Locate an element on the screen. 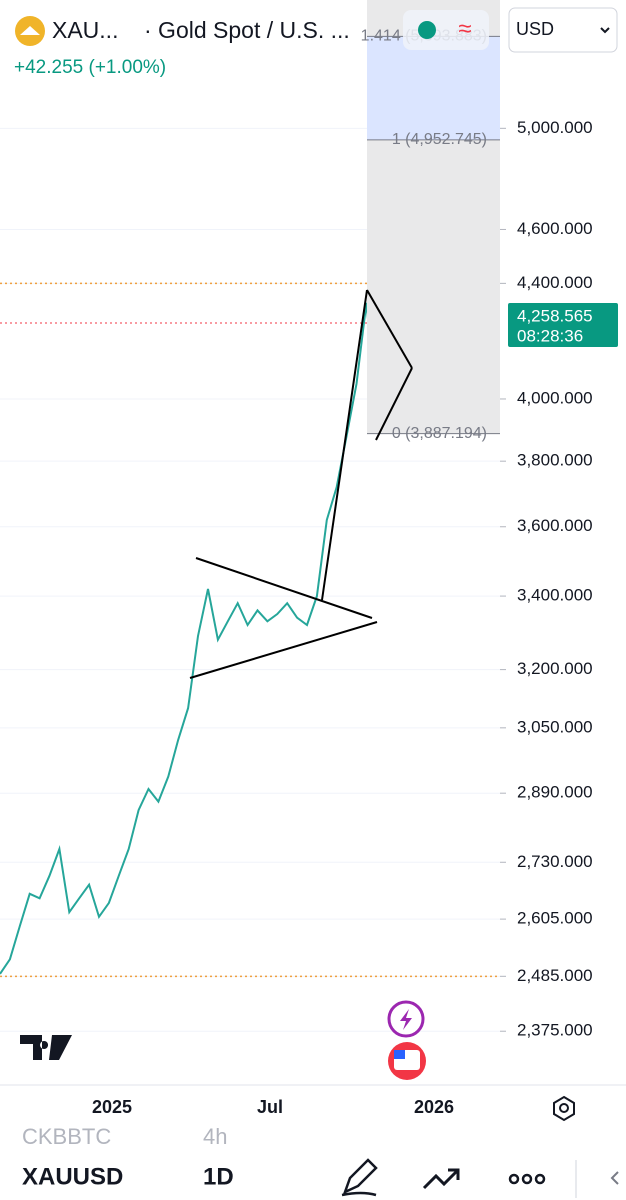  x-tick-label: 2025 is located at coordinates (112, 1107).